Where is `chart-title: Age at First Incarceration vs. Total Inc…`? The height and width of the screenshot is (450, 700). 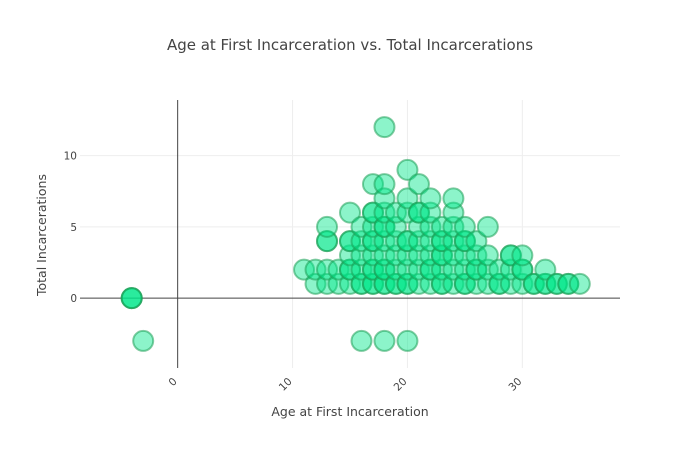 chart-title: Age at First Incarceration vs. Total Inc… is located at coordinates (350, 45).